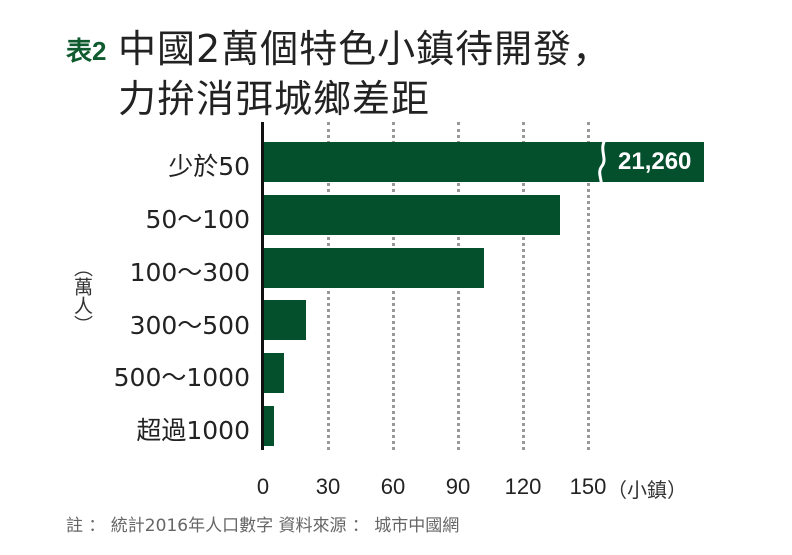 The height and width of the screenshot is (555, 792). I want to click on x-tick-label: 150, so click(588, 486).